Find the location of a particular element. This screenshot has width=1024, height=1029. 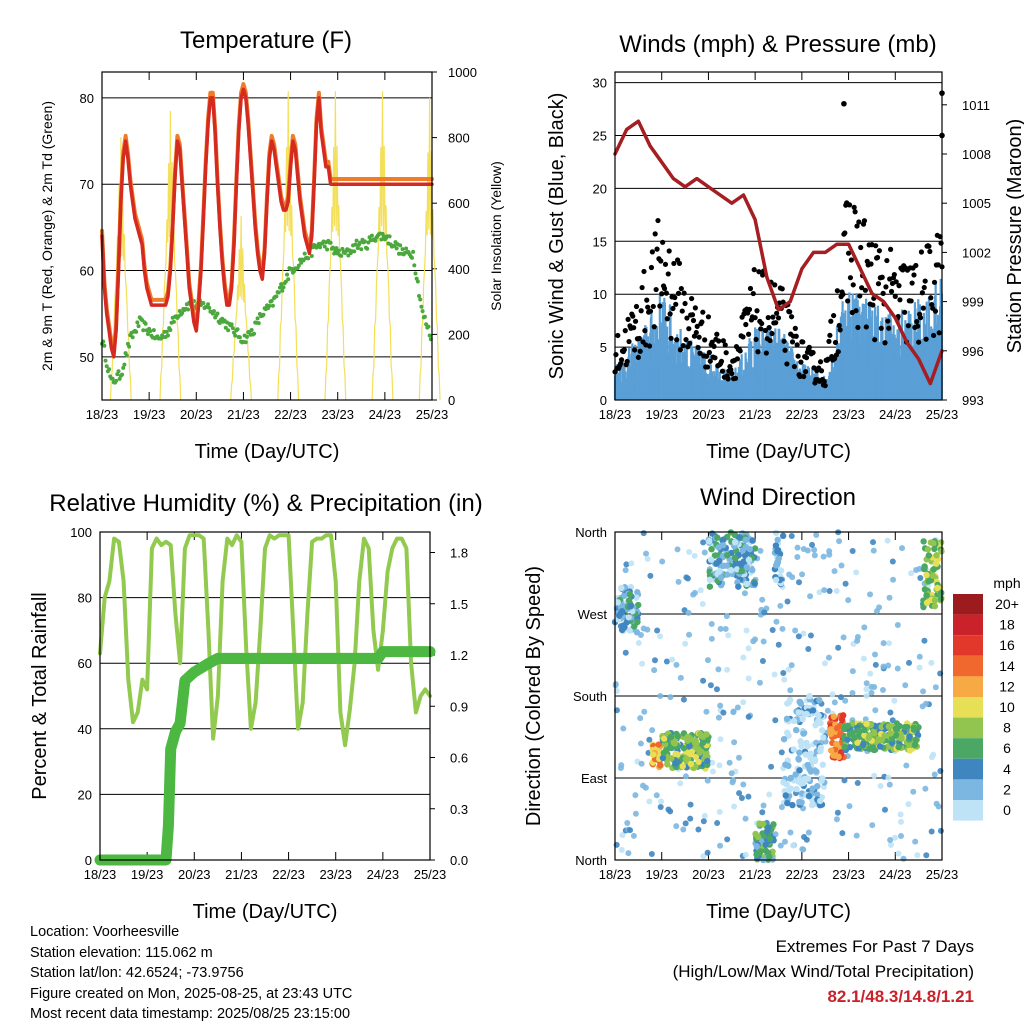

location-text: Location: Voorheesville is located at coordinates (105, 932).